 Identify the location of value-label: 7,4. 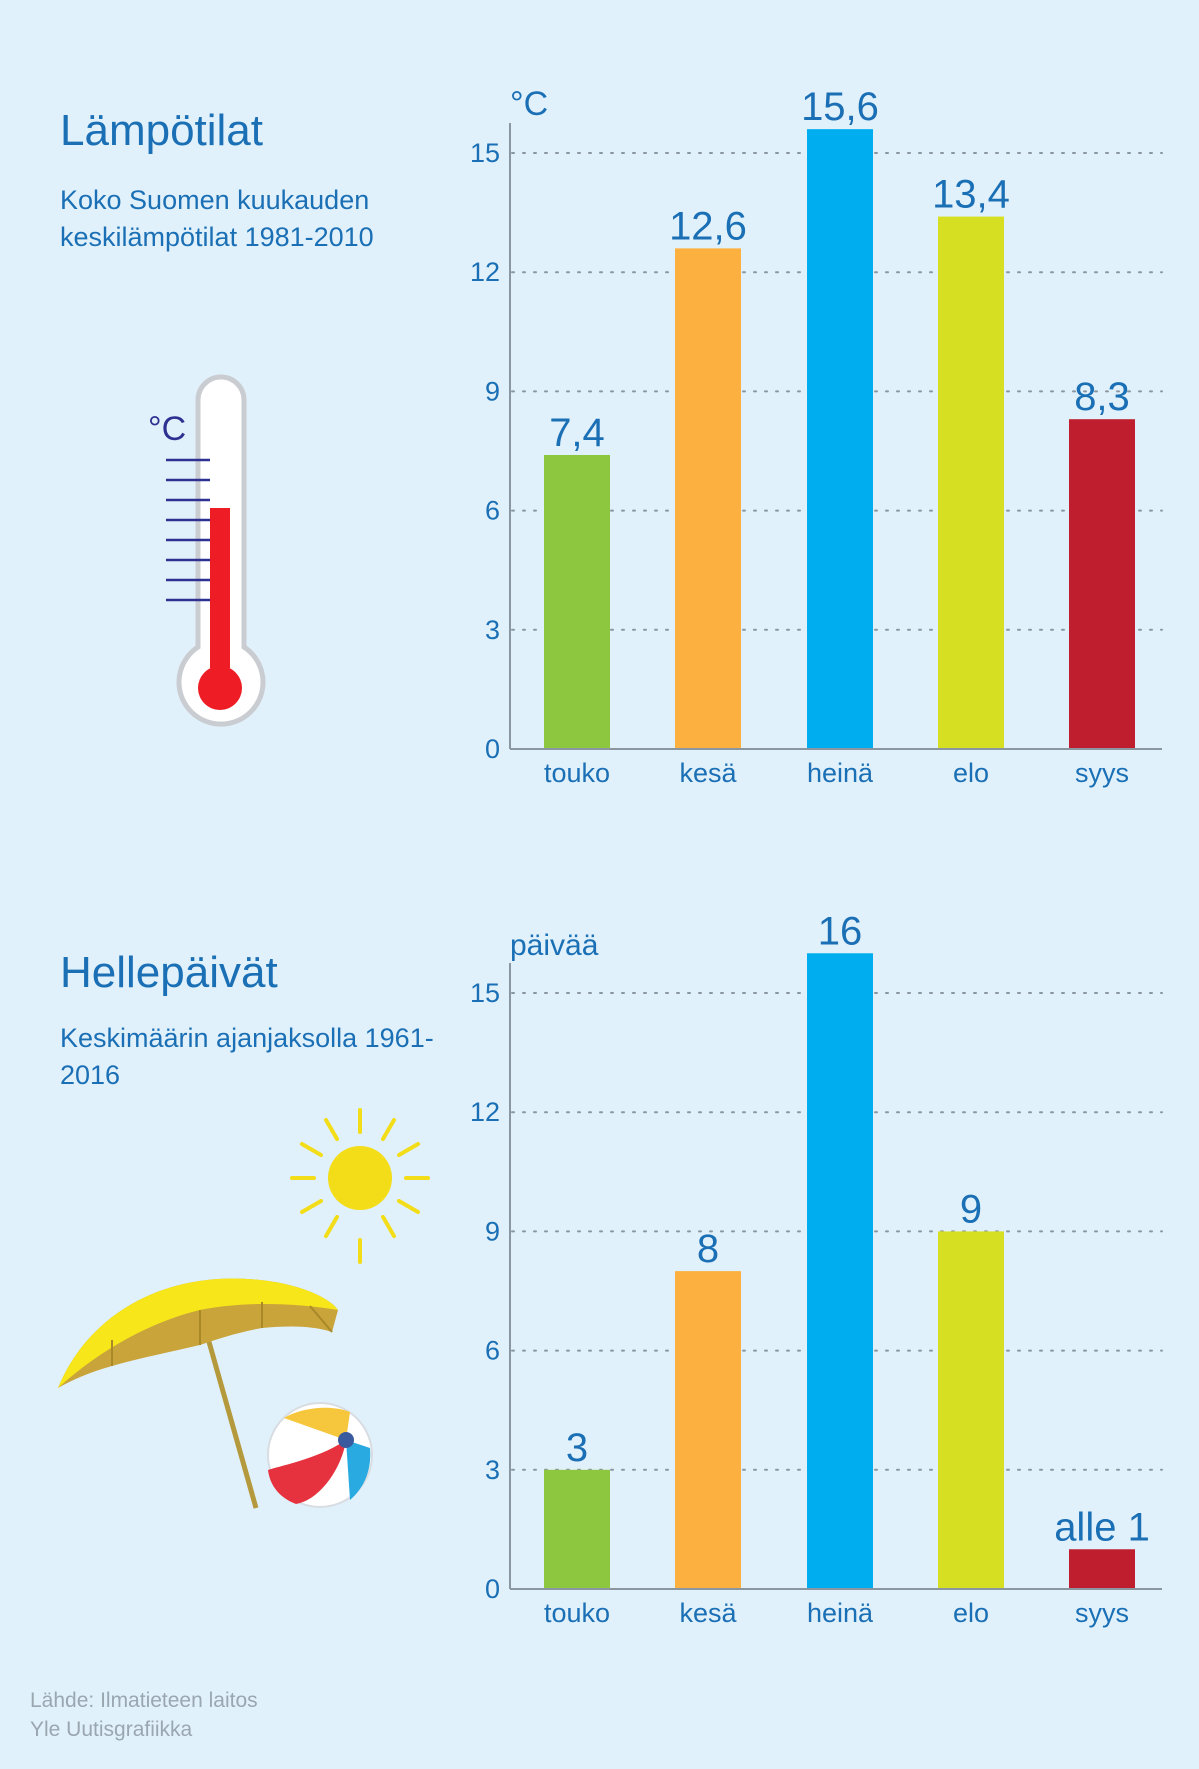
(577, 433).